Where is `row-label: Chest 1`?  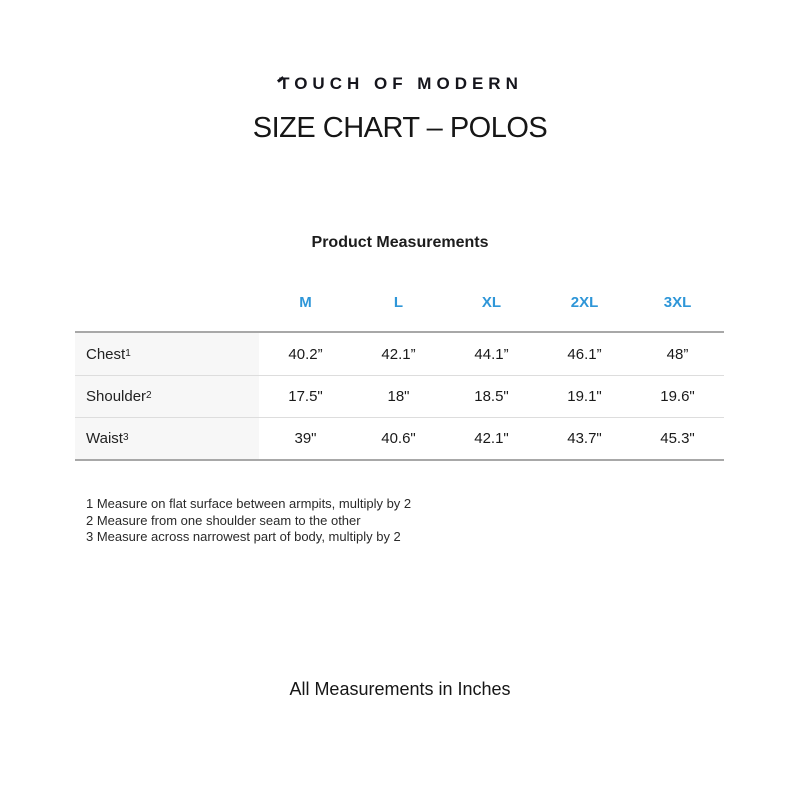
row-label: Chest 1 is located at coordinates (167, 354).